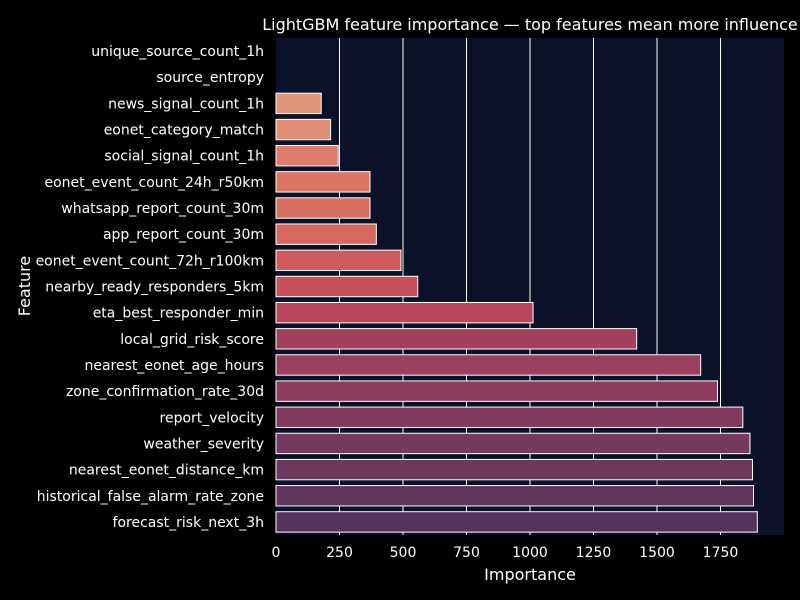 The height and width of the screenshot is (600, 800). What do you see at coordinates (505, 553) in the screenshot?
I see `x-tick-labels: 0 250 500 750 1000 1250 1500 1750` at bounding box center [505, 553].